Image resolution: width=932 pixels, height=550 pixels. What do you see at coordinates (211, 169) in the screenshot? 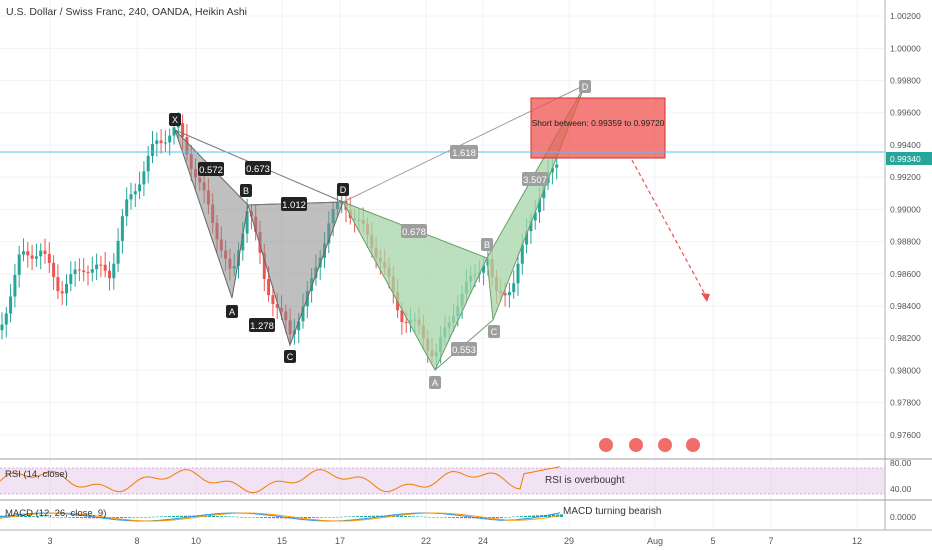
I see `ratio-0572-badge` at bounding box center [211, 169].